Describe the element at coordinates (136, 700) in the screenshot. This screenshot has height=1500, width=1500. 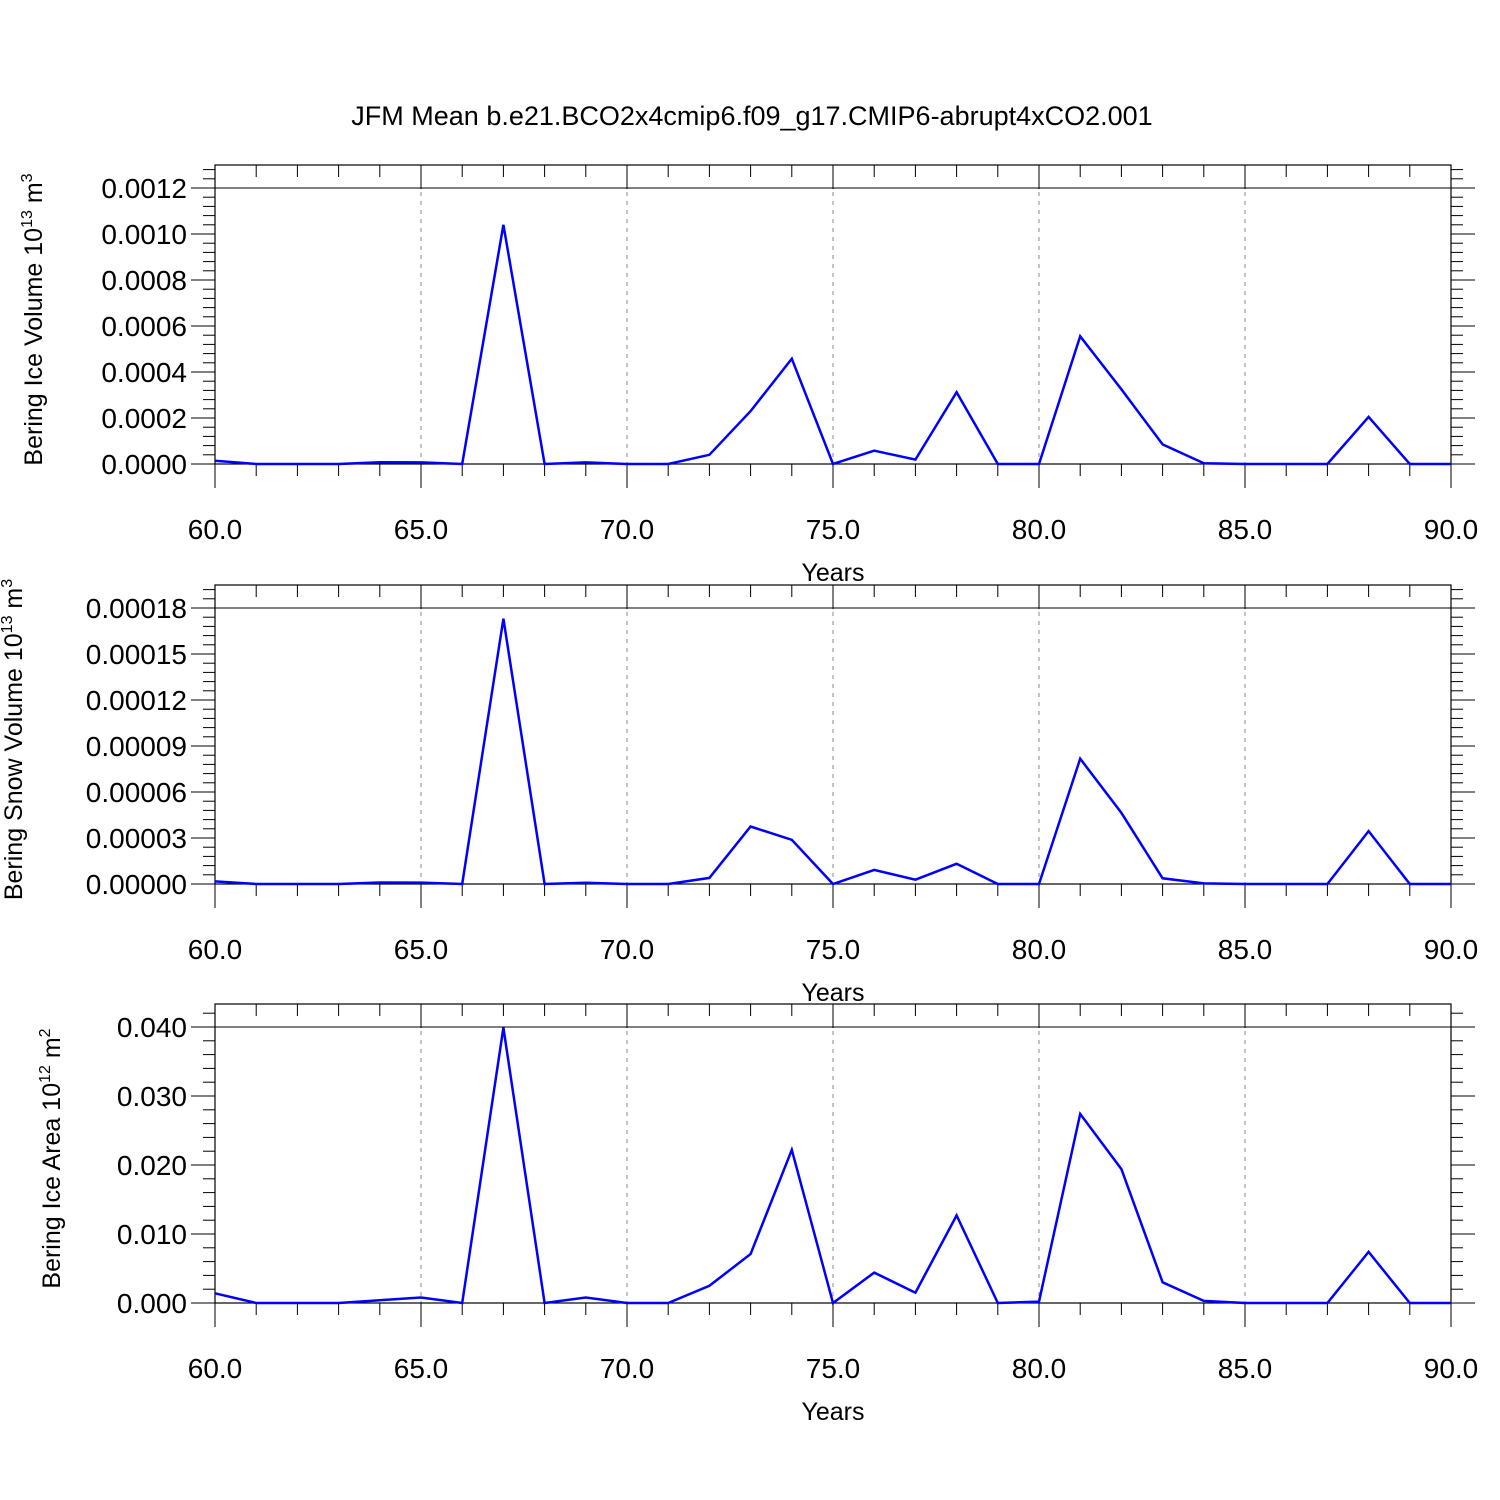
I see `y-tick-label: 0.00012` at that location.